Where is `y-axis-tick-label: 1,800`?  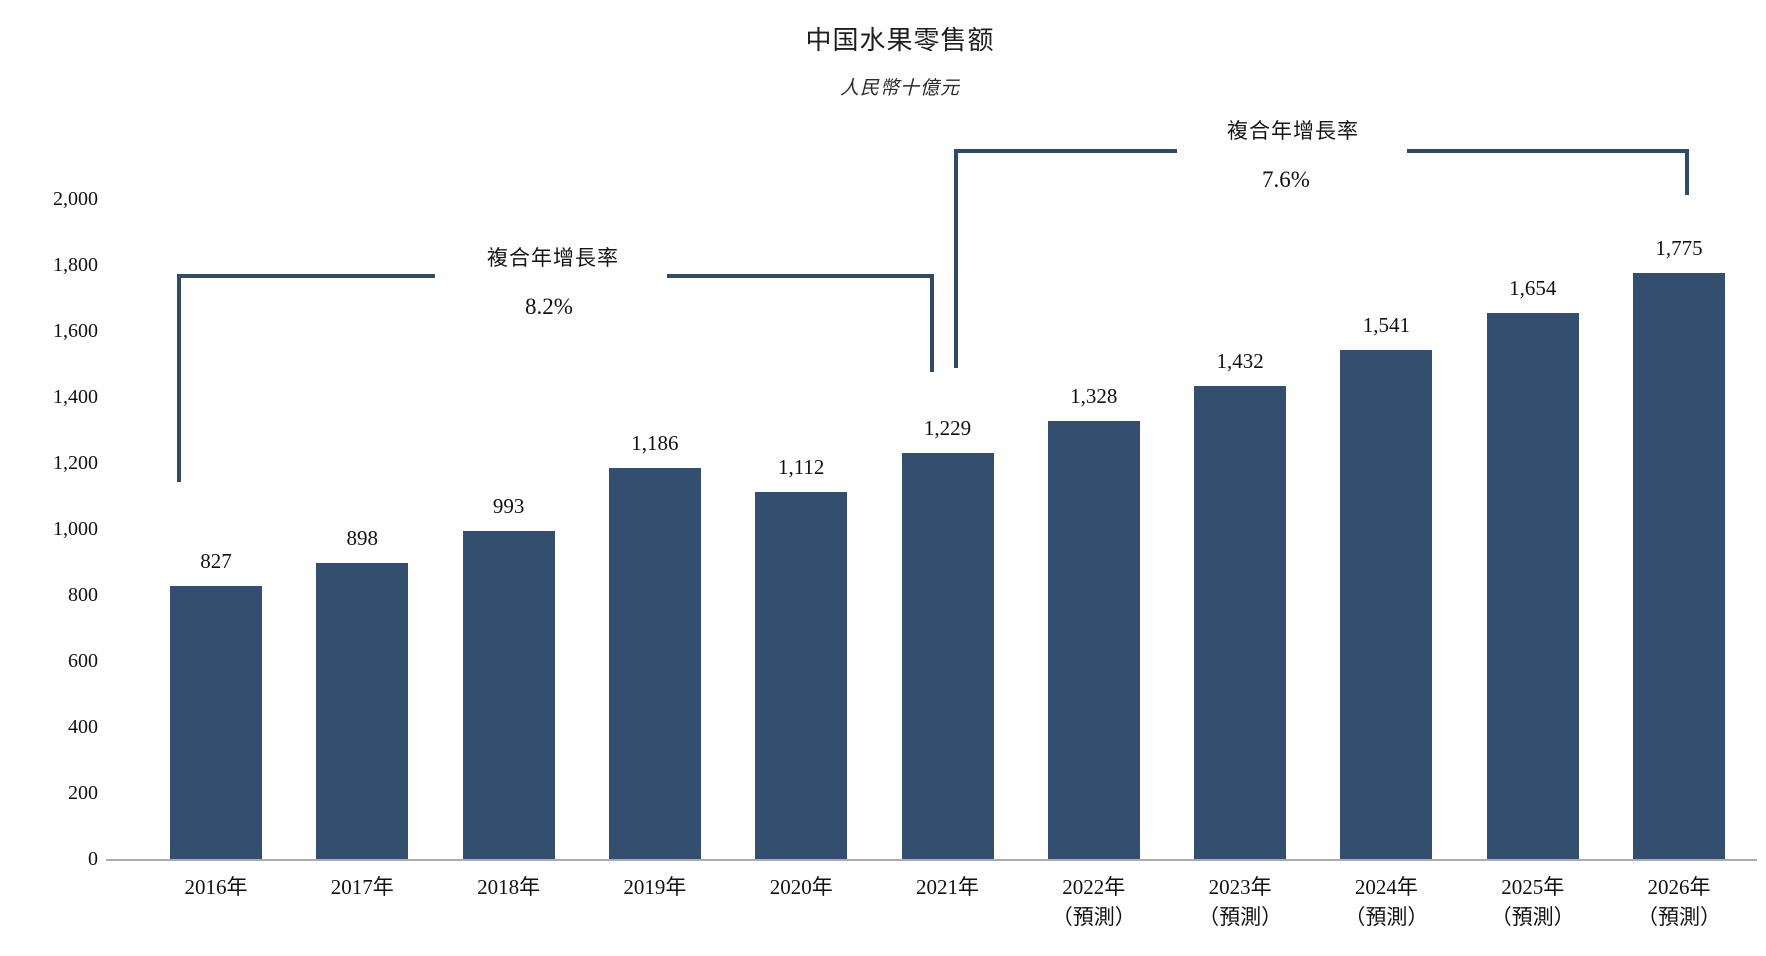 y-axis-tick-label: 1,800 is located at coordinates (75, 265).